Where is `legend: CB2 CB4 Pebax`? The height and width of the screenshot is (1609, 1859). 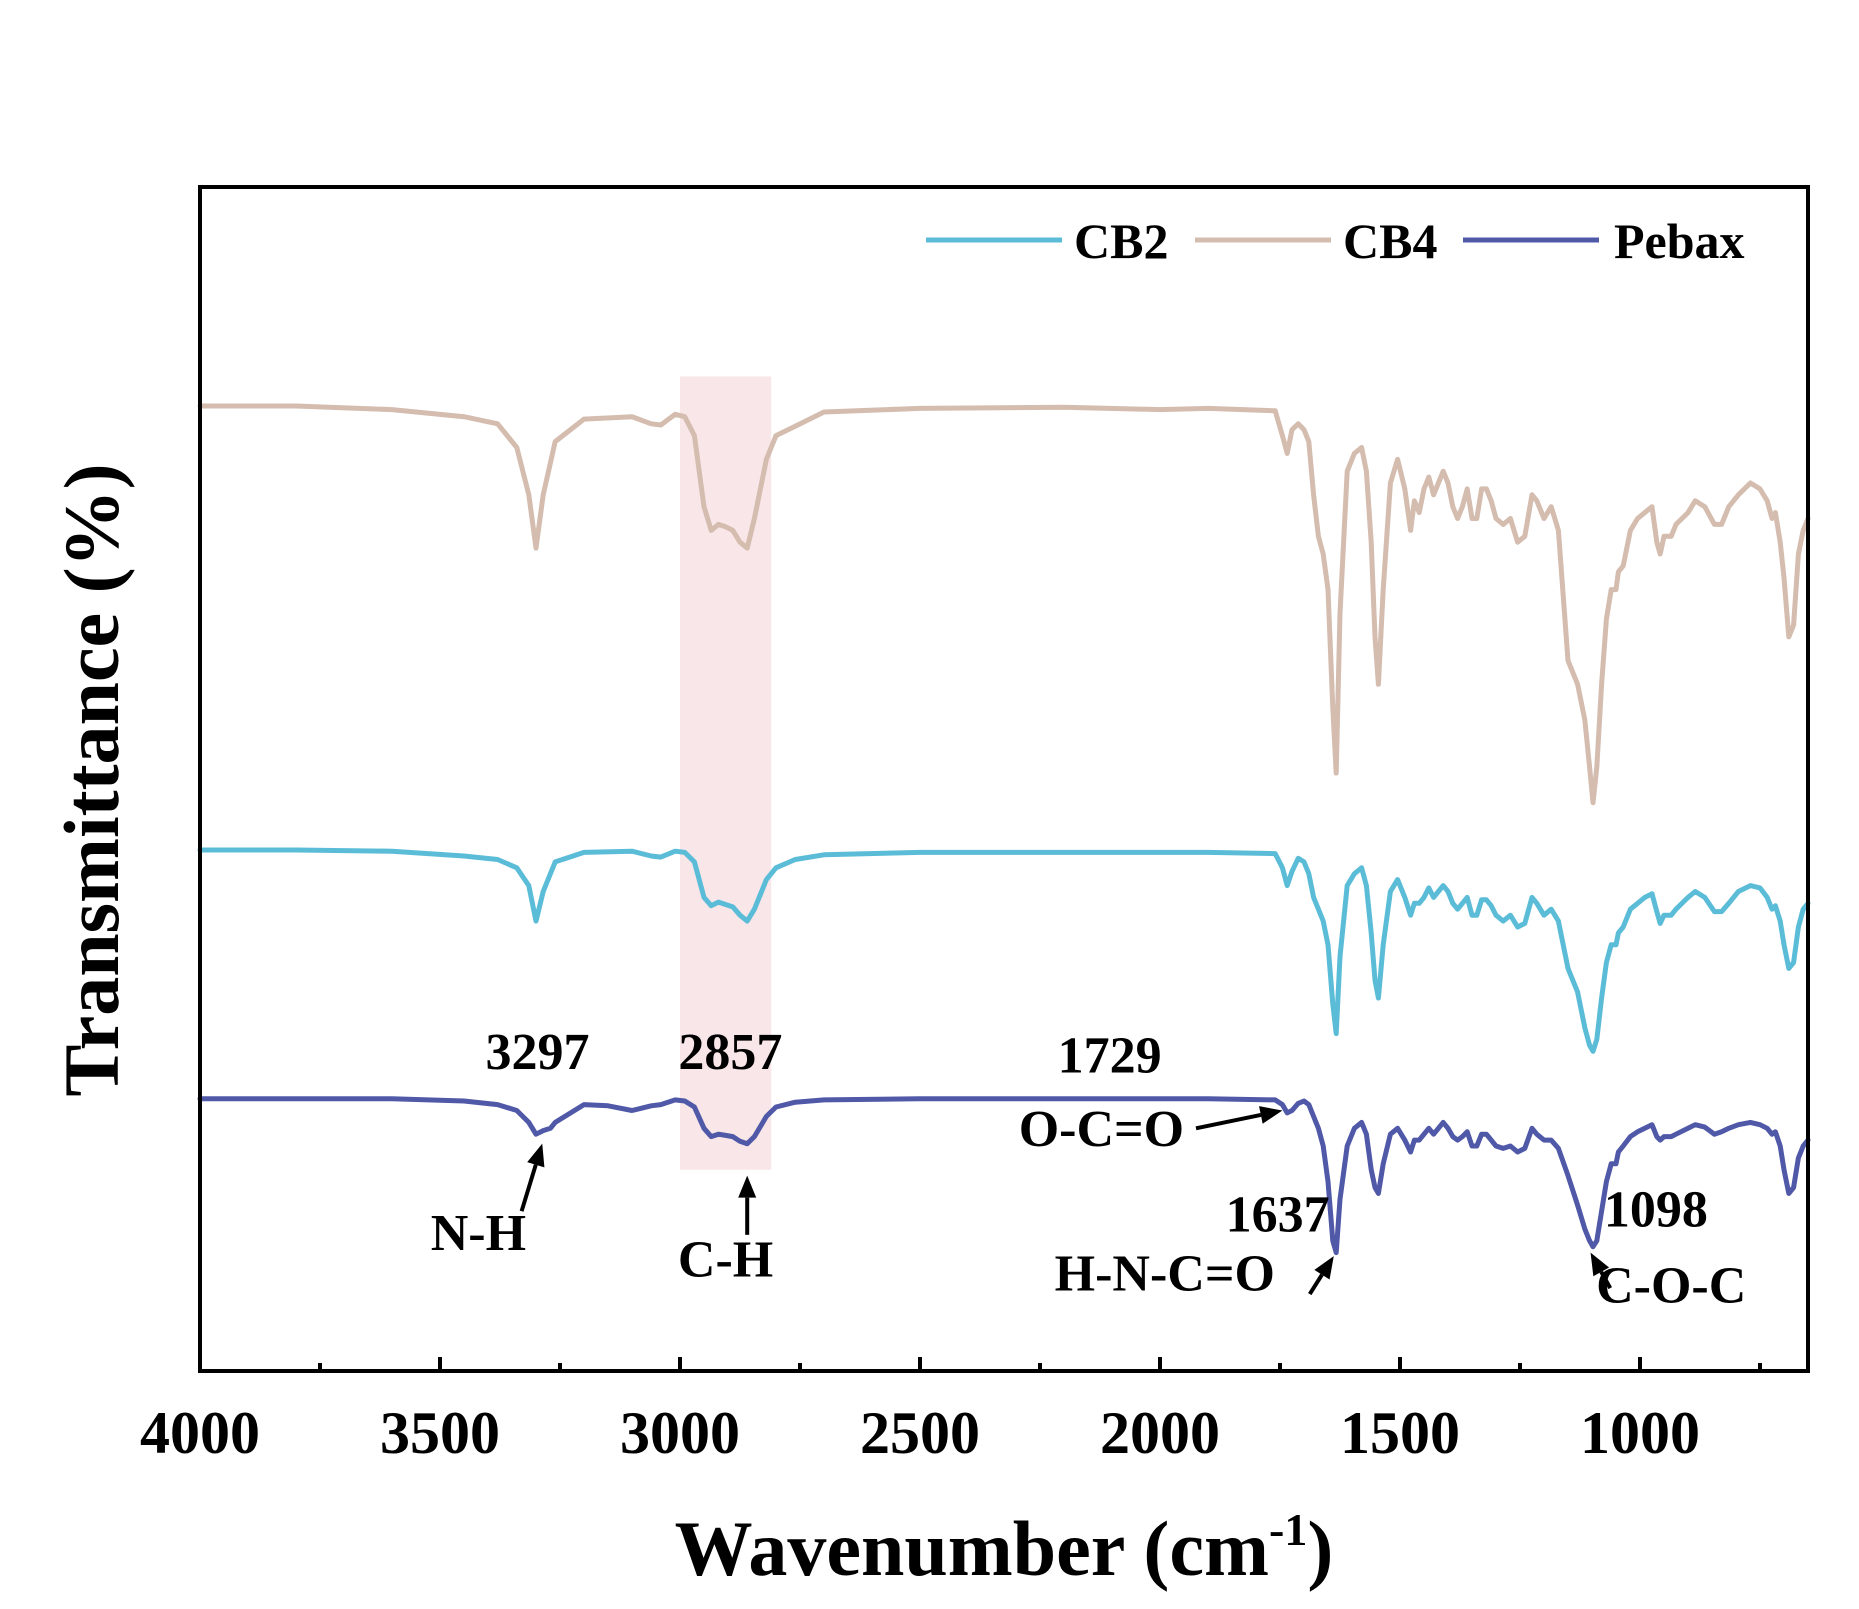
legend: CB2 CB4 Pebax is located at coordinates (1335, 241).